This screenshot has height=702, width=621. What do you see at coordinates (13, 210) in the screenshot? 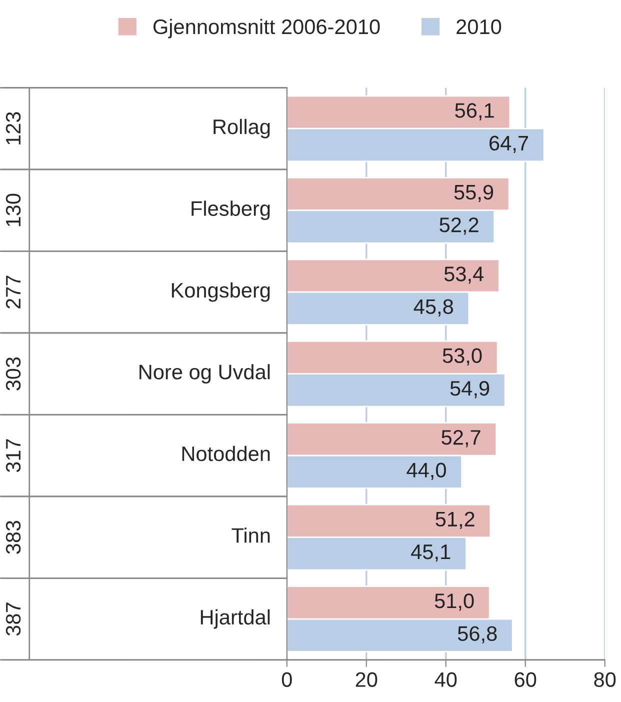
I see `text: 130` at bounding box center [13, 210].